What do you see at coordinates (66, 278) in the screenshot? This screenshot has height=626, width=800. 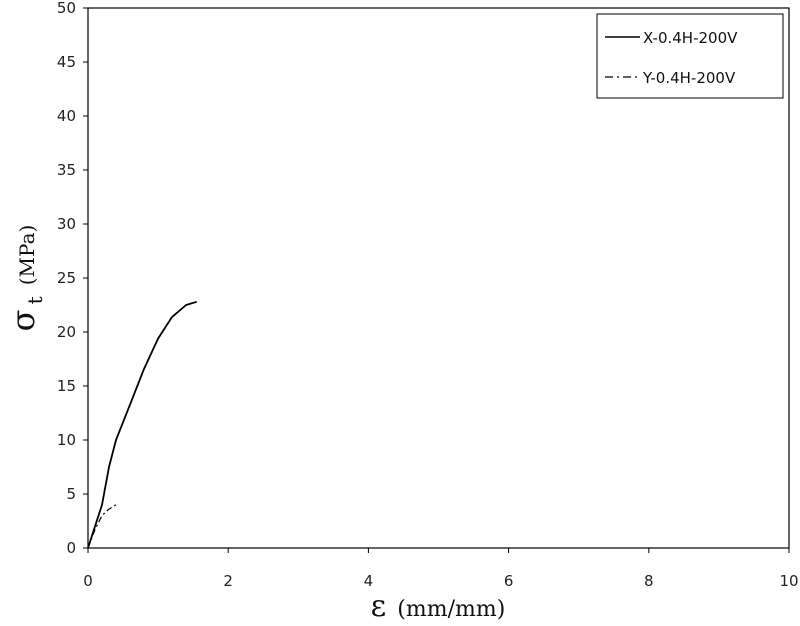 I see `y-tick-label: 25` at bounding box center [66, 278].